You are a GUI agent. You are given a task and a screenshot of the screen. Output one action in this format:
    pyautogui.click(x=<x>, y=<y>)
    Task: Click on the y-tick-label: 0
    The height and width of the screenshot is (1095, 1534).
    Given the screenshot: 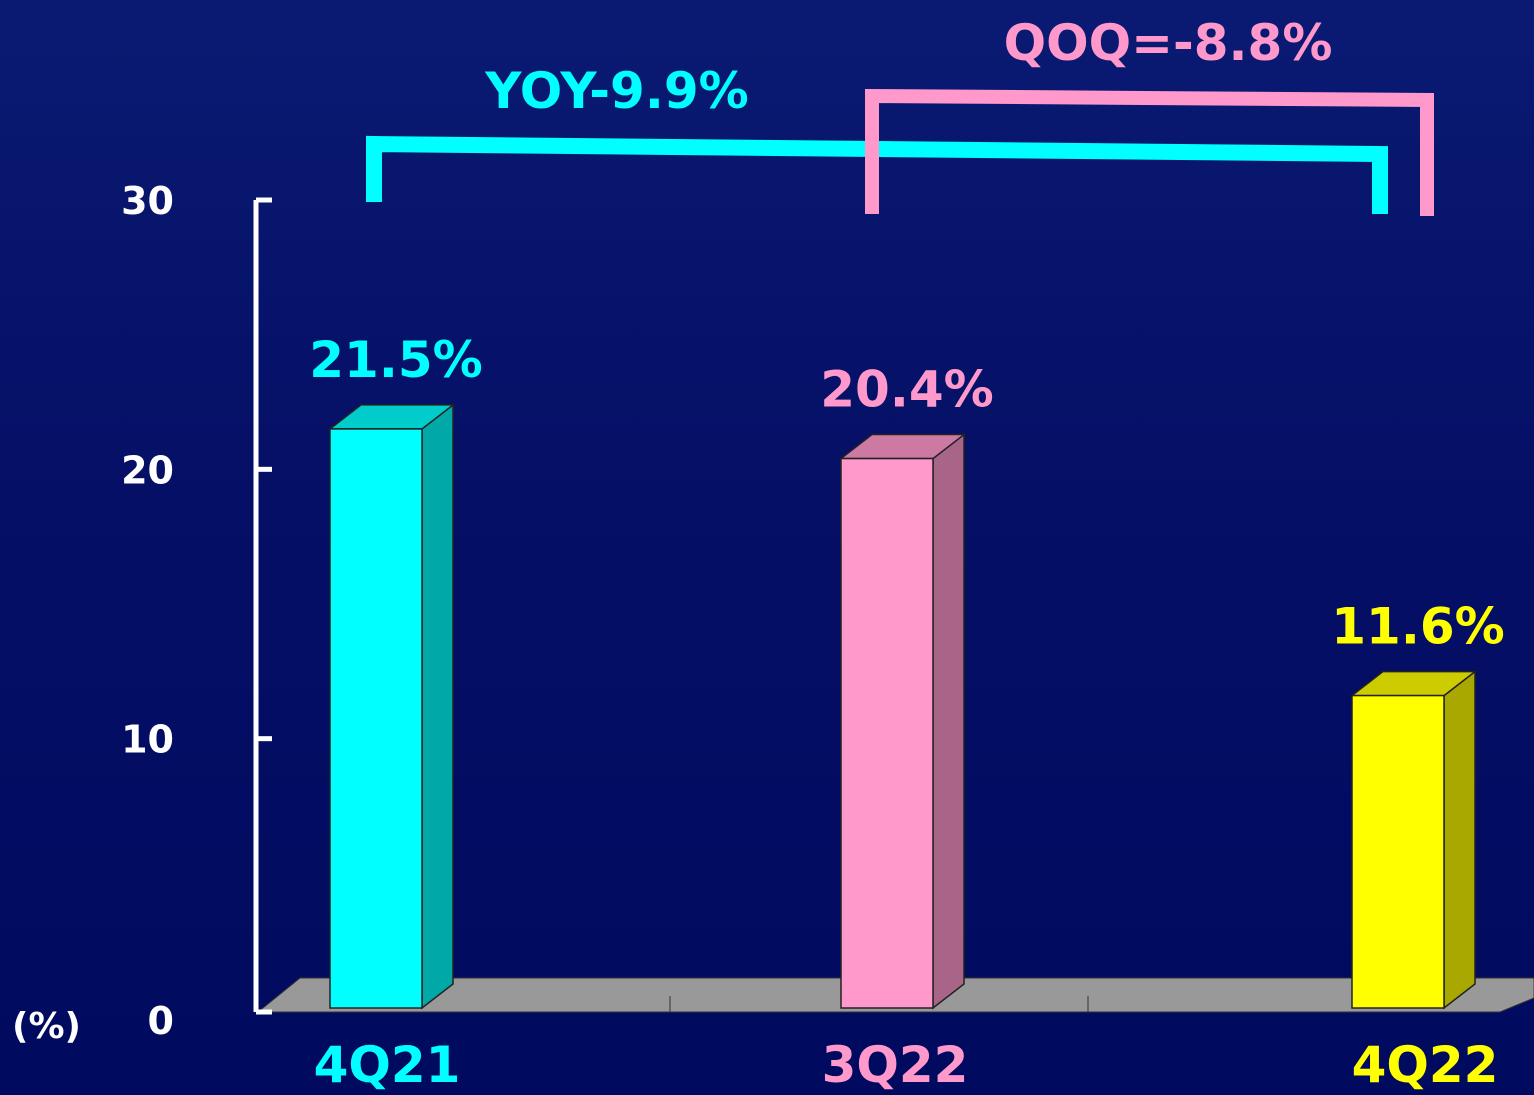 What is the action you would take?
    pyautogui.click(x=161, y=1021)
    